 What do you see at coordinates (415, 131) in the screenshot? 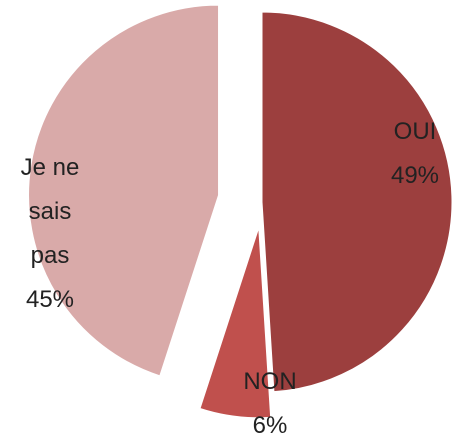
I see `slice-label: OUI` at bounding box center [415, 131].